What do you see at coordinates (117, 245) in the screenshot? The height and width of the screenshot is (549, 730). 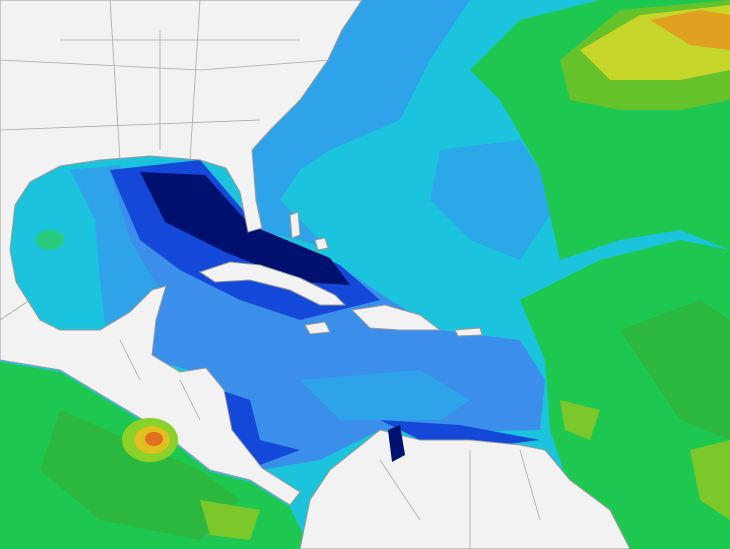 I see `gulf` at bounding box center [117, 245].